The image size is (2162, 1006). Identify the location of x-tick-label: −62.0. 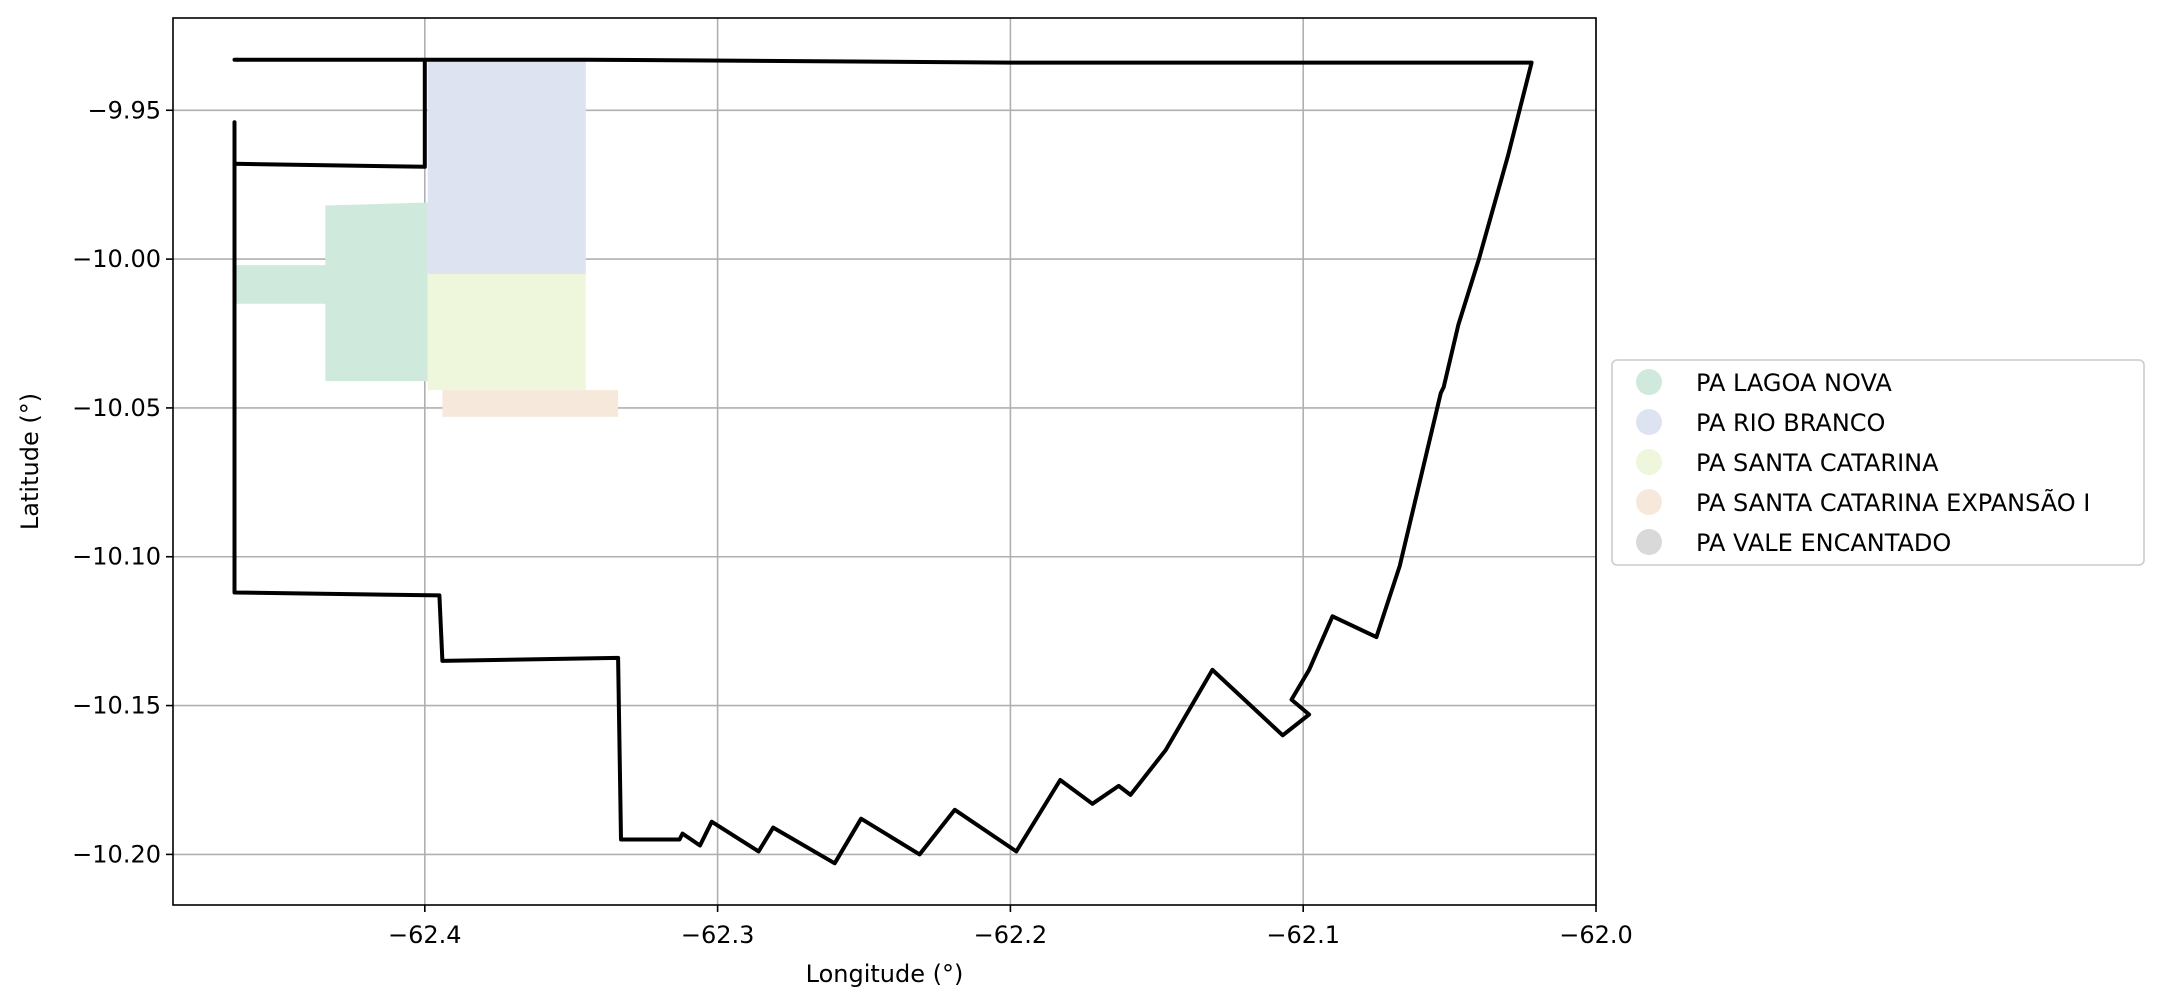
(1596, 935).